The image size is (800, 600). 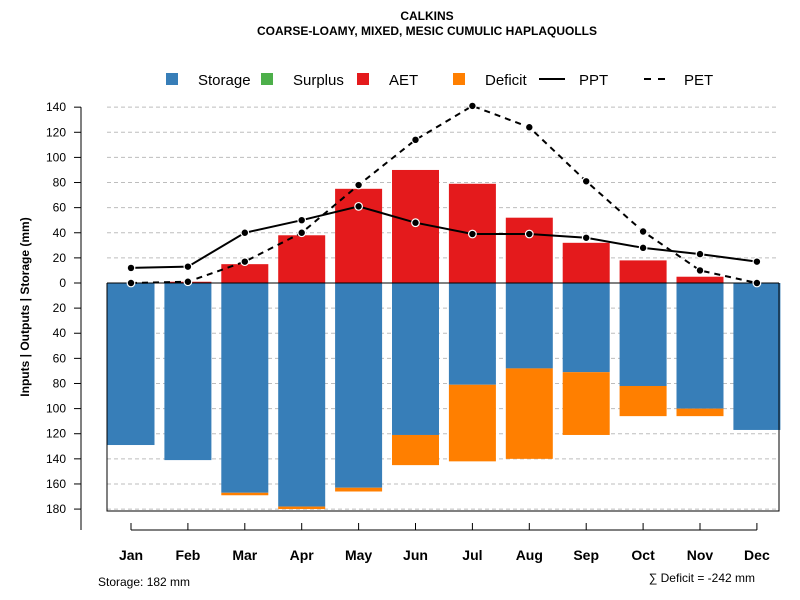 What do you see at coordinates (188, 372) in the screenshot?
I see `bar-storage-feb` at bounding box center [188, 372].